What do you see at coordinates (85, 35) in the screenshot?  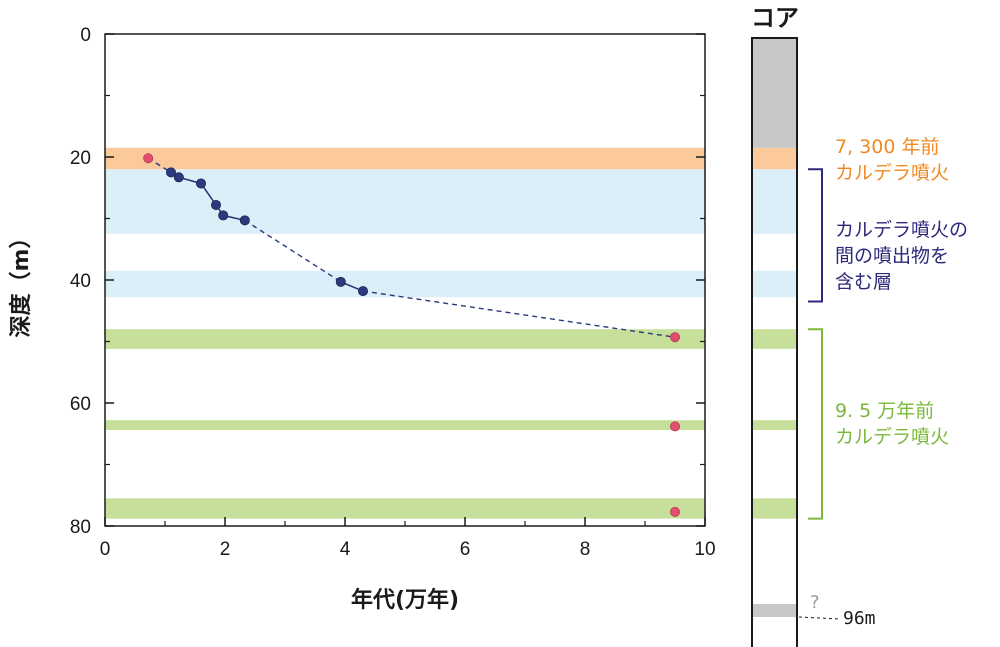 I see `y-tick-label-0: 0` at bounding box center [85, 35].